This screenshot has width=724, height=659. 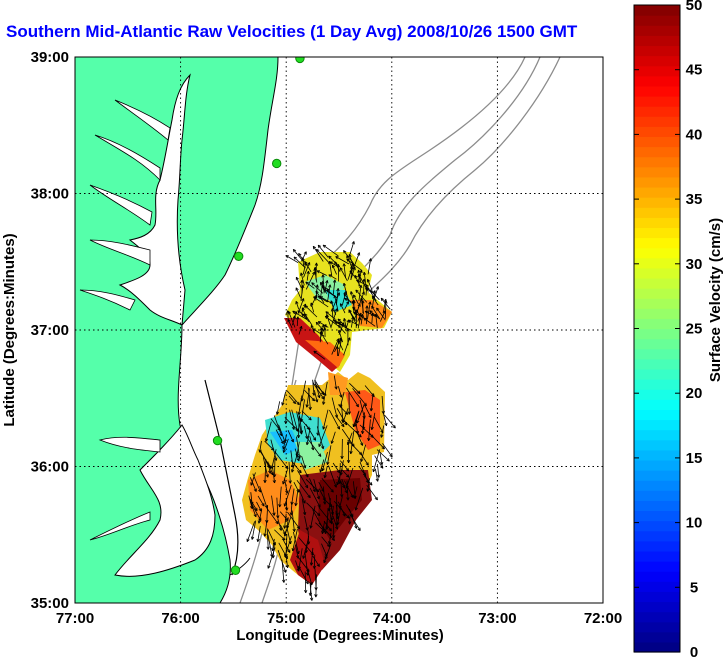 What do you see at coordinates (9, 329) in the screenshot?
I see `y-axis-label: Latitude (Degrees:Minutes)` at bounding box center [9, 329].